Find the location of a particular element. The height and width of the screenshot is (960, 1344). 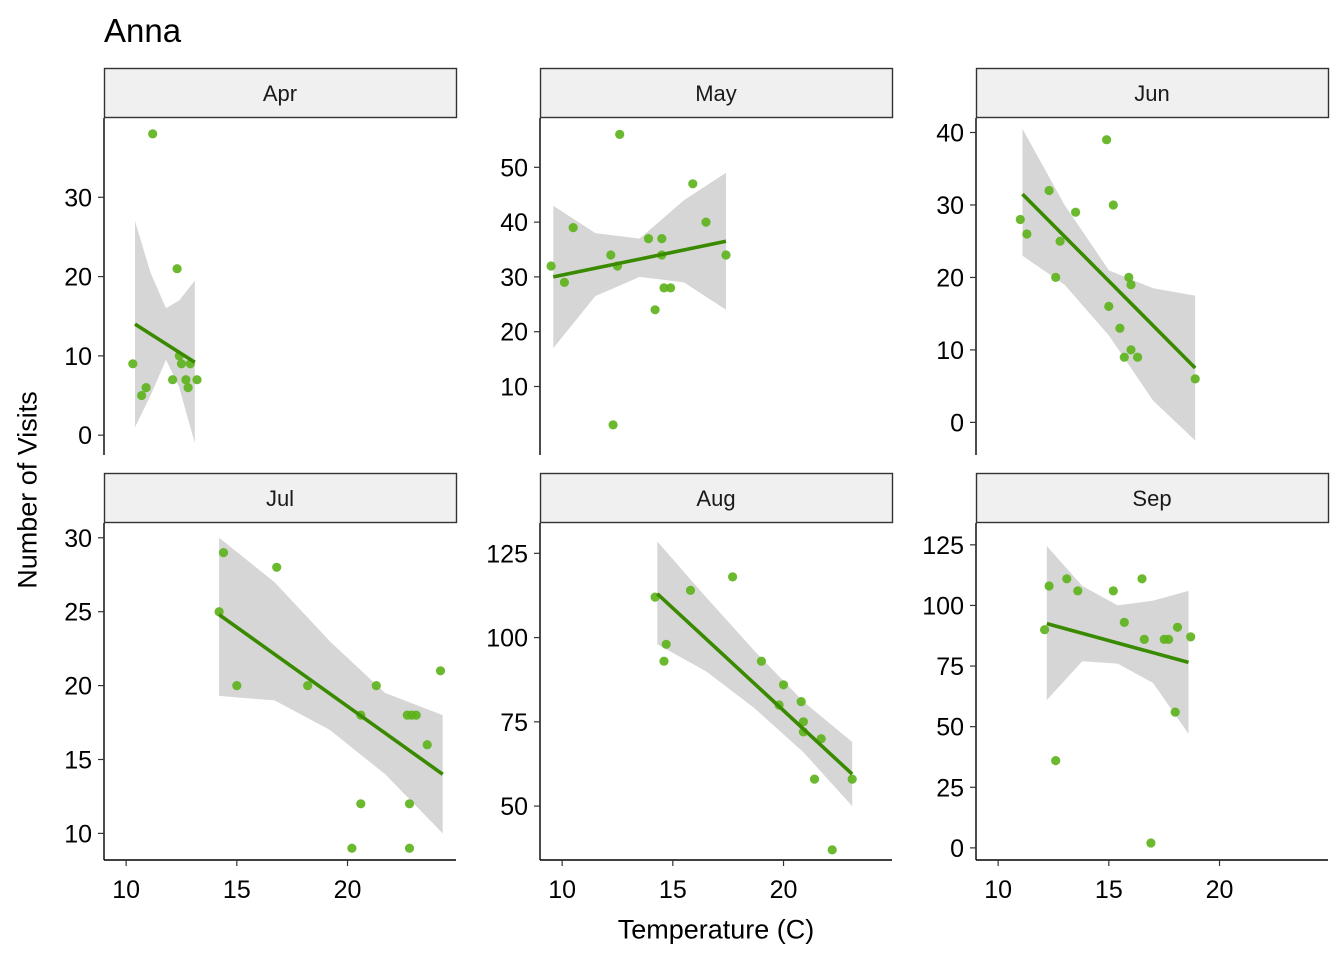

x-tick-label: 15 is located at coordinates (237, 890).